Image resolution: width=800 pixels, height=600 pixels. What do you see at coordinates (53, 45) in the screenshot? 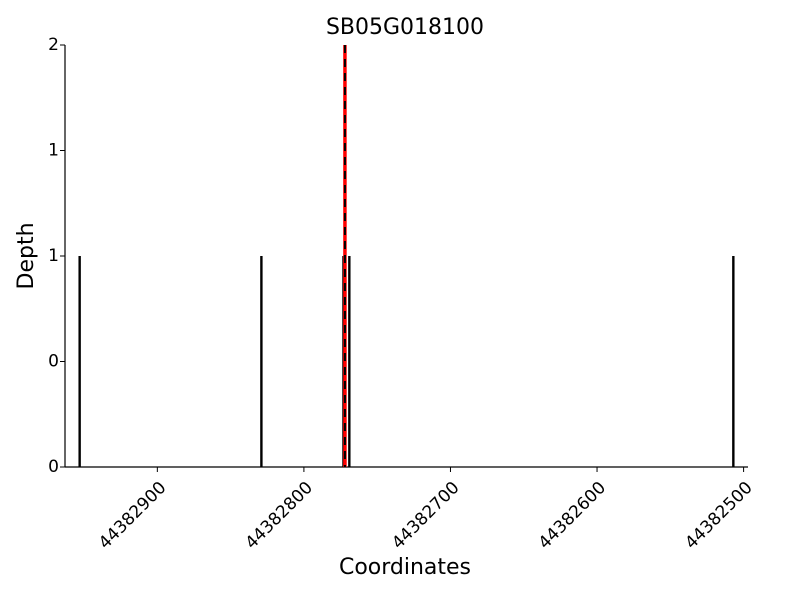
I see `y-tick-label: 2` at bounding box center [53, 45].